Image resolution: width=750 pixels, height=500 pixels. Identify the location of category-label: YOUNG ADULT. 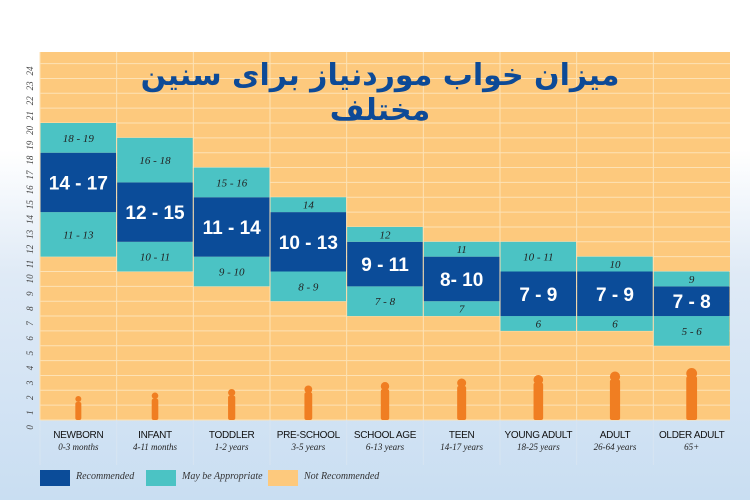
(539, 435).